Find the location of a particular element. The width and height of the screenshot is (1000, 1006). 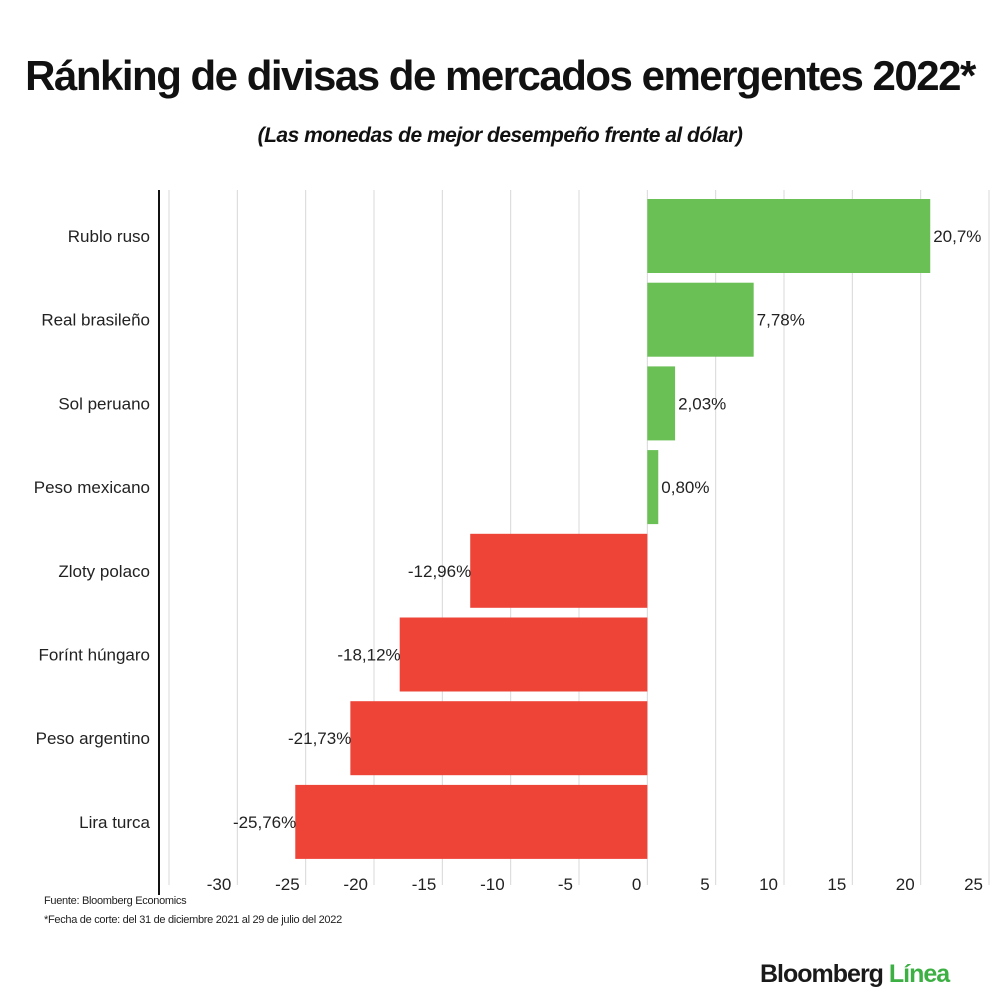

data-label: -21,73% is located at coordinates (319, 738).